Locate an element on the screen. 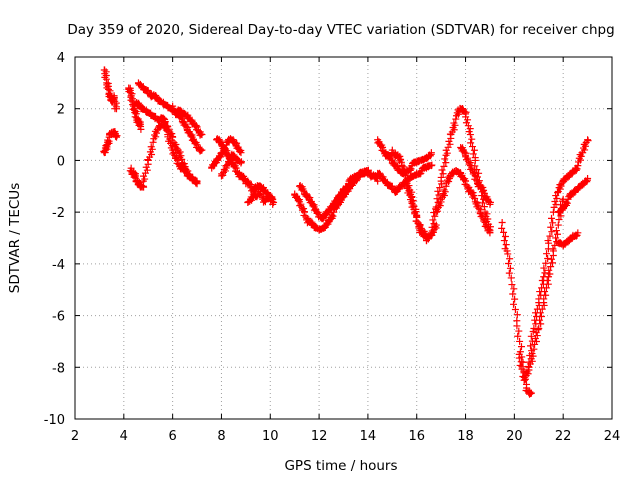 Image resolution: width=640 pixels, height=480 pixels. series-track-d is located at coordinates (137, 177).